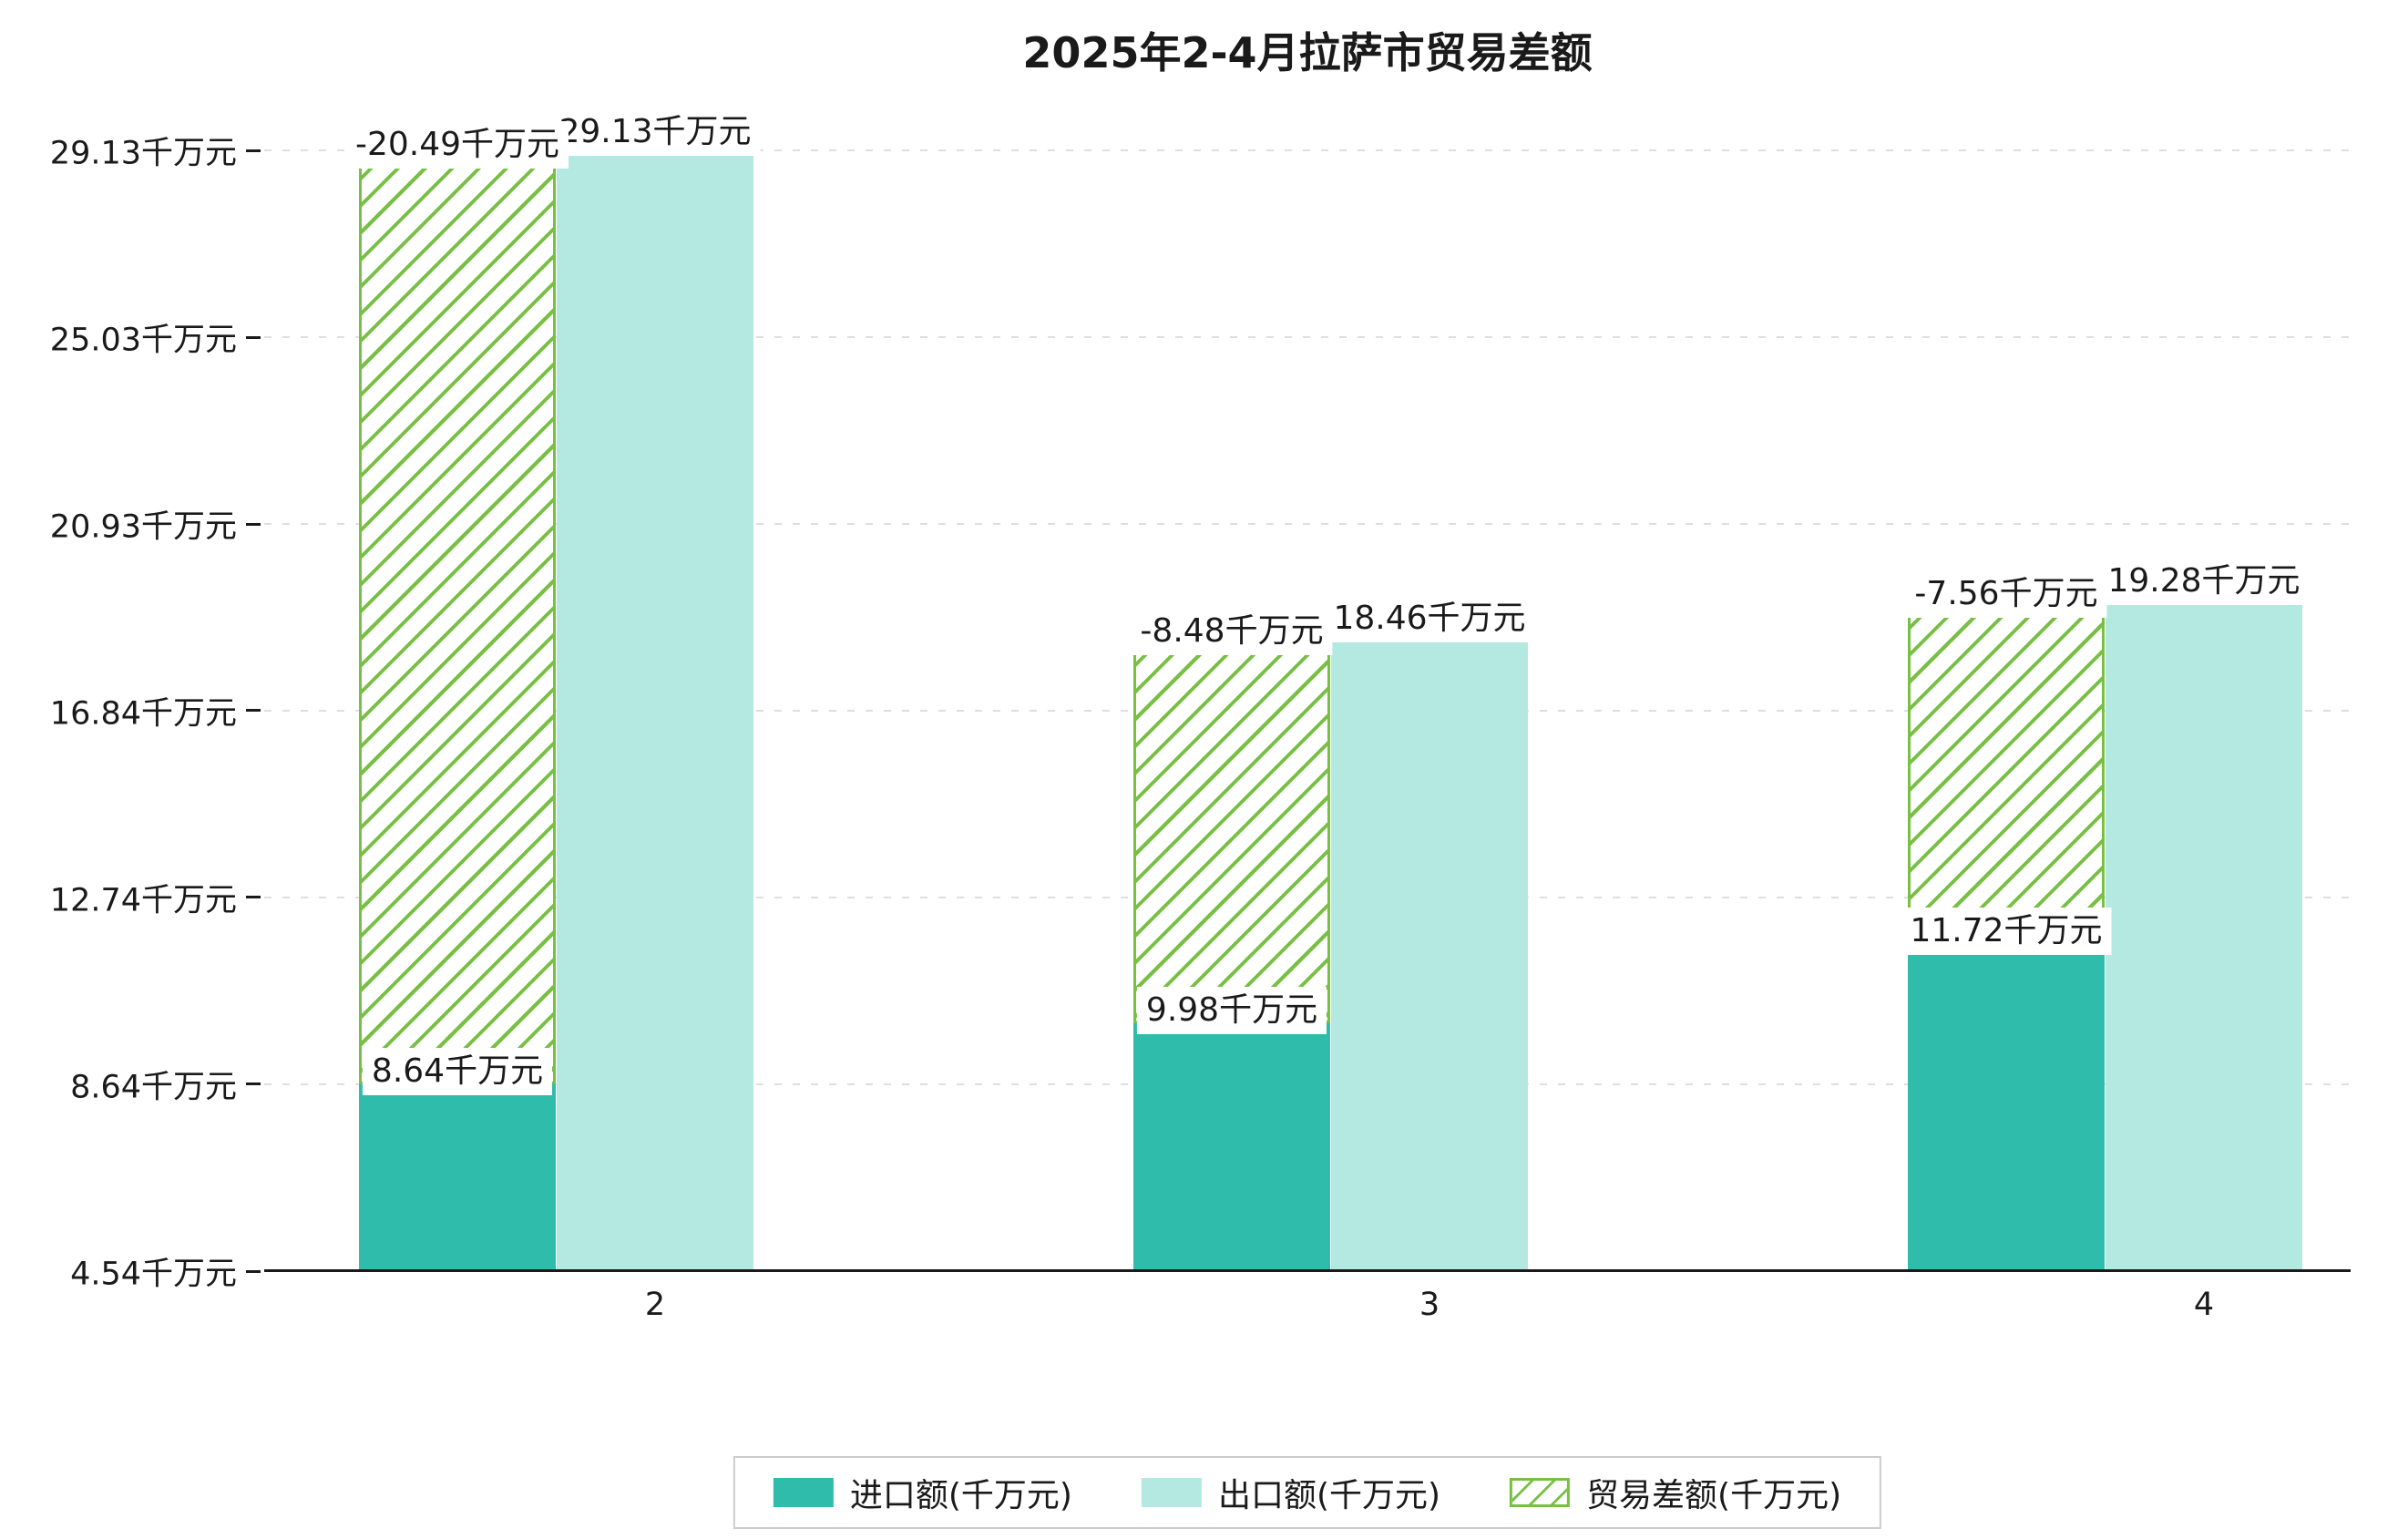 This screenshot has width=2408, height=1539. I want to click on legend: 进口额(千万元) 出口额(千万元) 贸易差额(千万元), so click(1308, 1493).